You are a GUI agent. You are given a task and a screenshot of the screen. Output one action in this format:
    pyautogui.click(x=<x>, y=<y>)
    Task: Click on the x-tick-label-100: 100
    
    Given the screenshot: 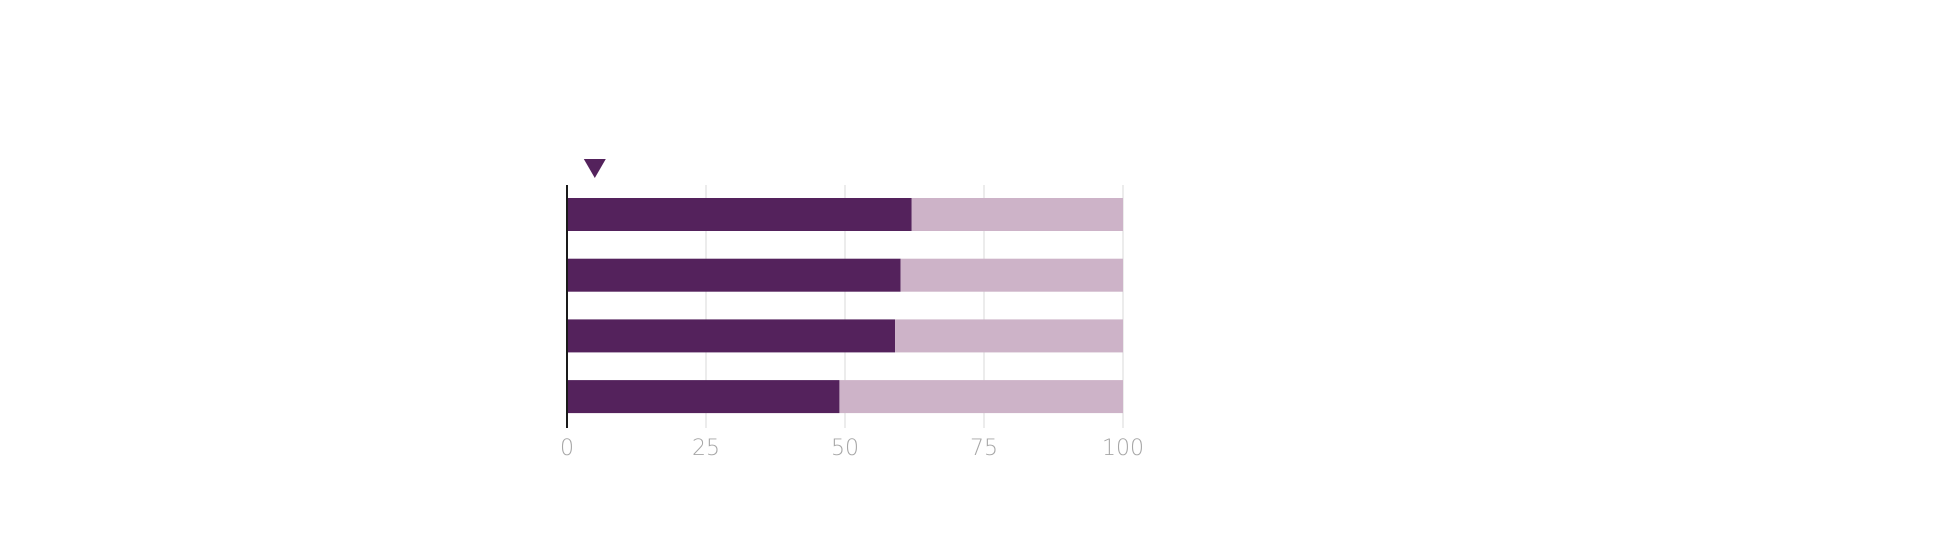 What is the action you would take?
    pyautogui.click(x=1123, y=448)
    